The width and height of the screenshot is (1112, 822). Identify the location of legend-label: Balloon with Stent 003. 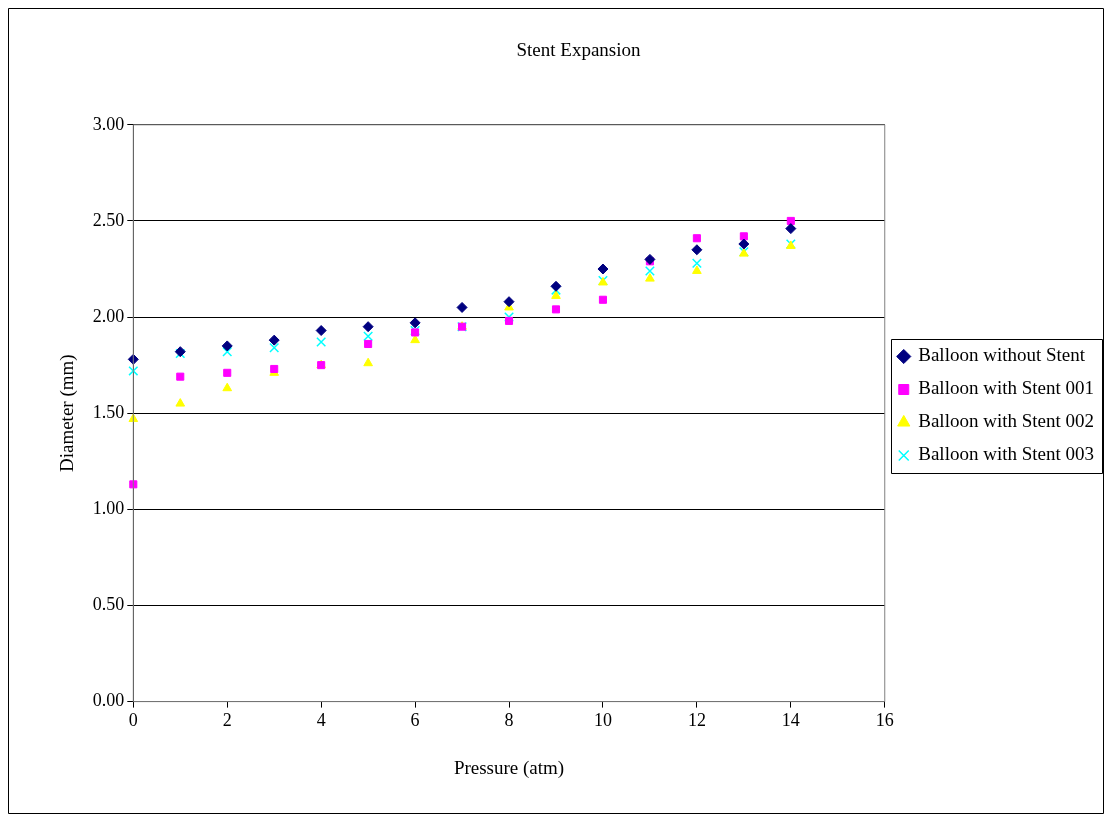
(1006, 454).